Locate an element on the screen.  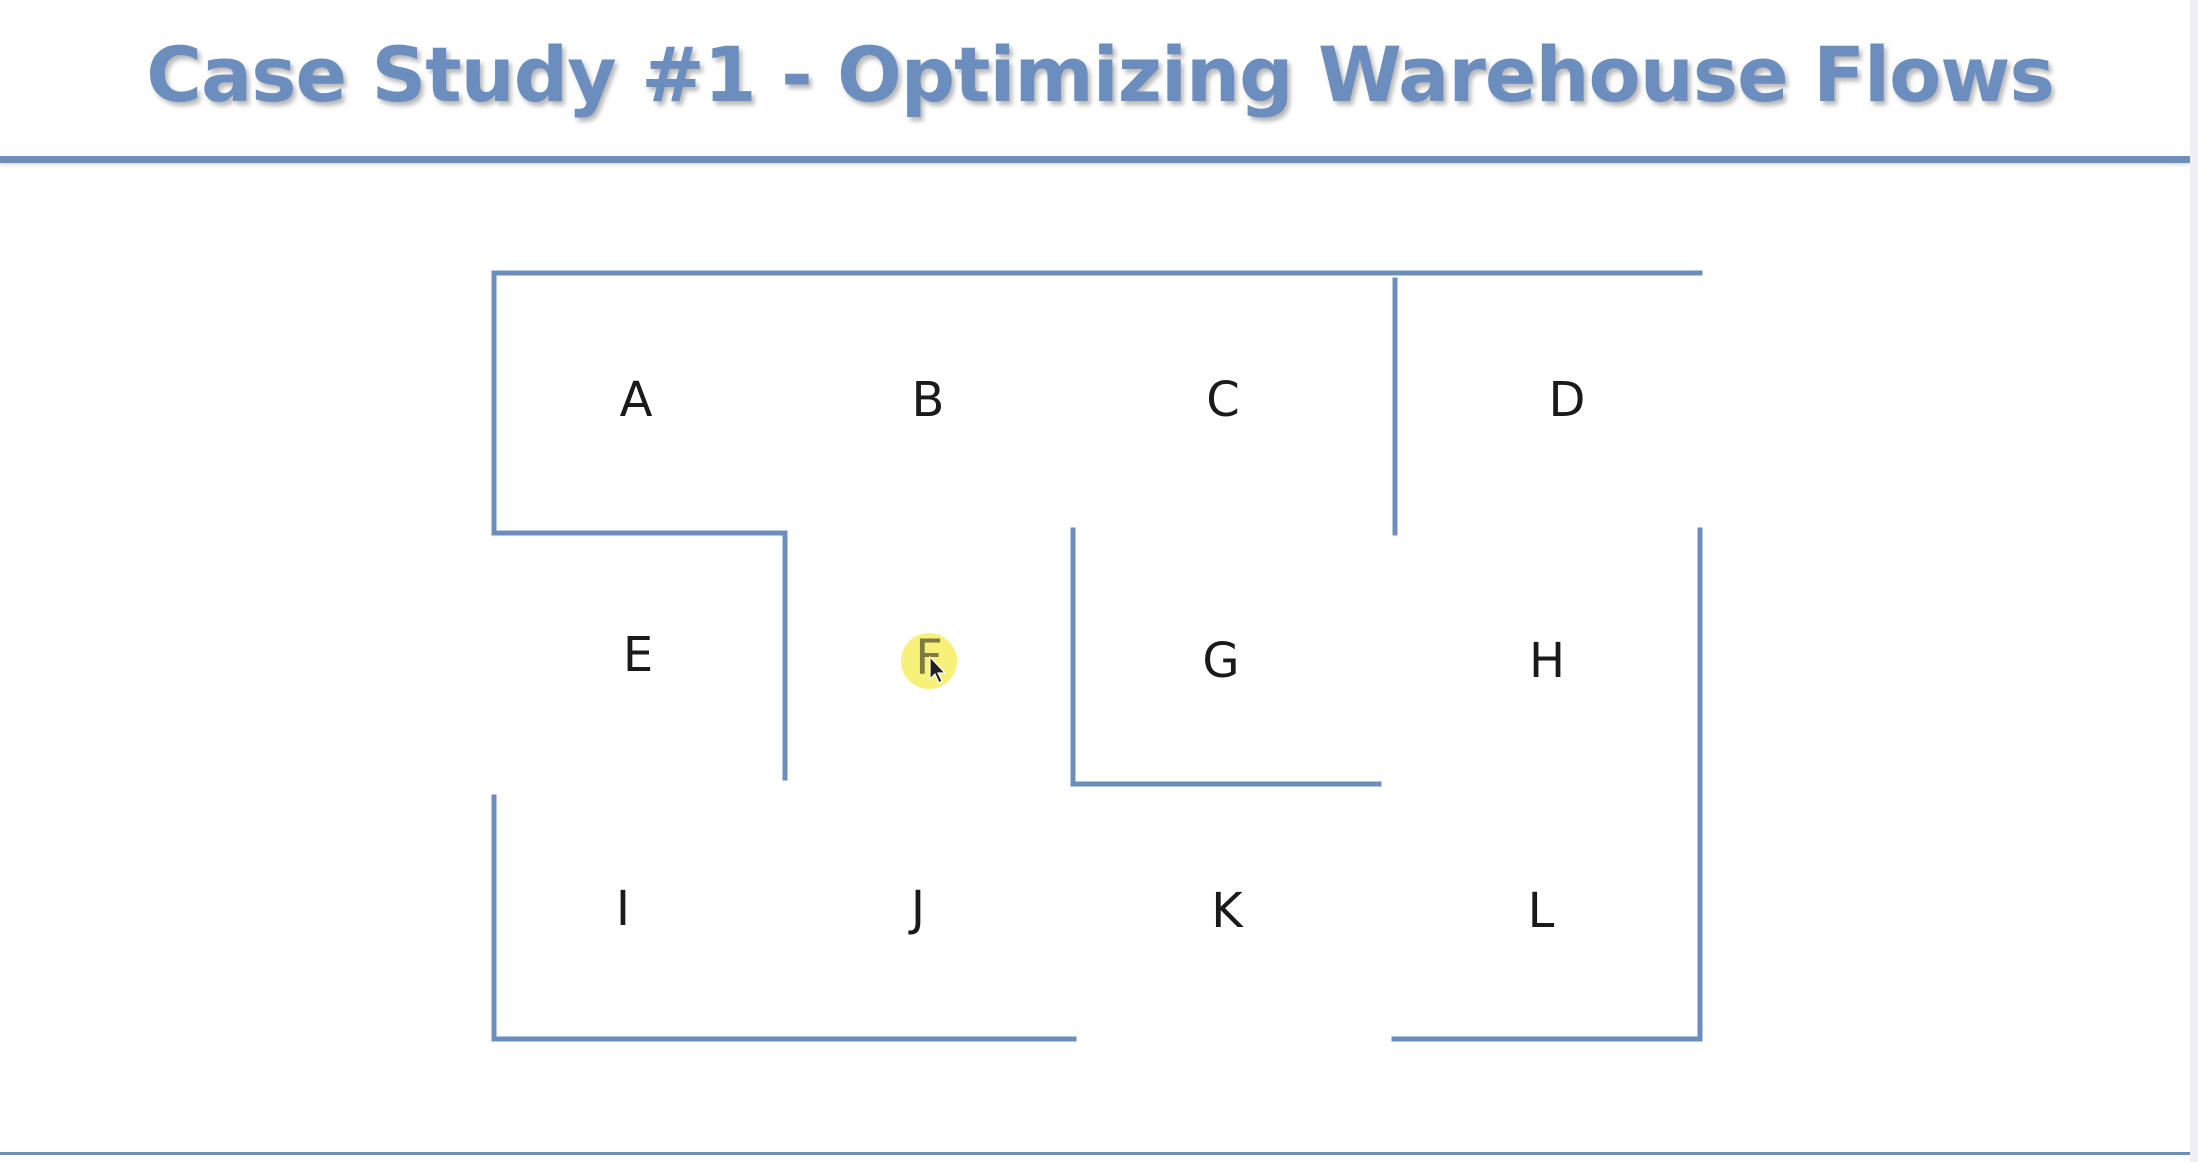
wall-bottom-left is located at coordinates (784, 918).